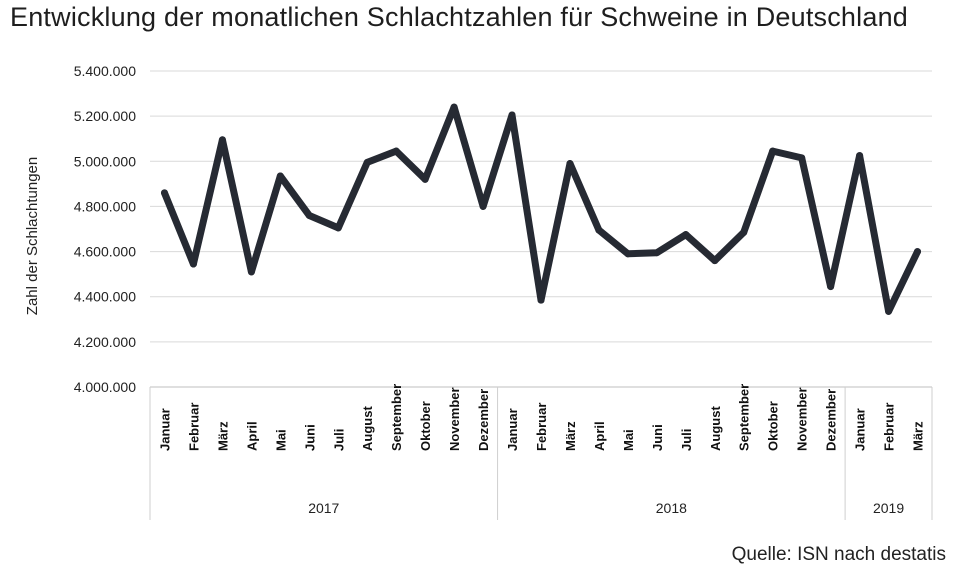  I want to click on y-tick-label: 5.000.000, so click(105, 161).